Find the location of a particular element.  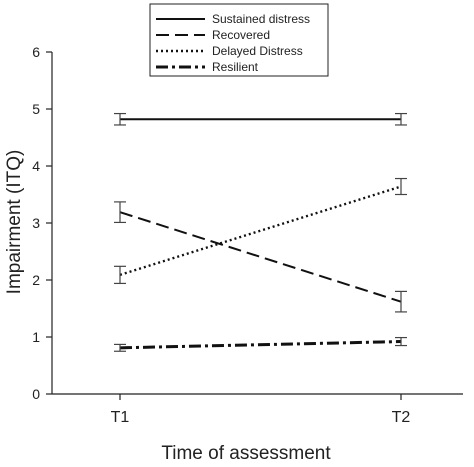

y-axis-label: Impairment (ITQ) is located at coordinates (14, 222).